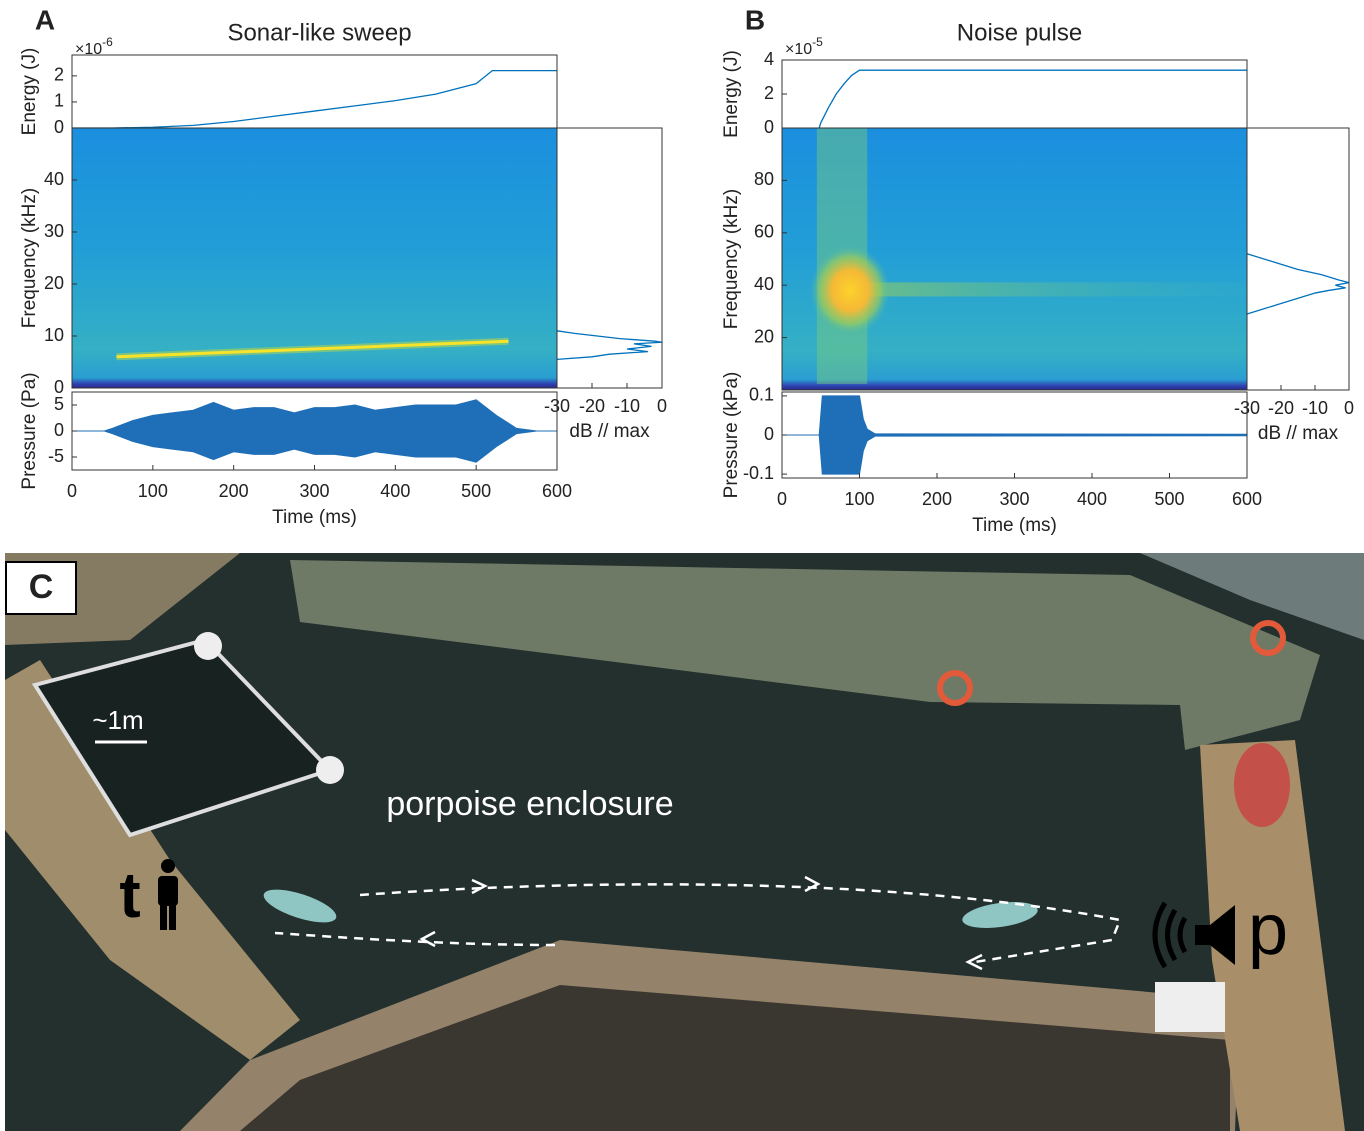 Image resolution: width=1364 pixels, height=1131 pixels. Describe the element at coordinates (54, 231) in the screenshot. I see `y-tick-label: 30` at that location.